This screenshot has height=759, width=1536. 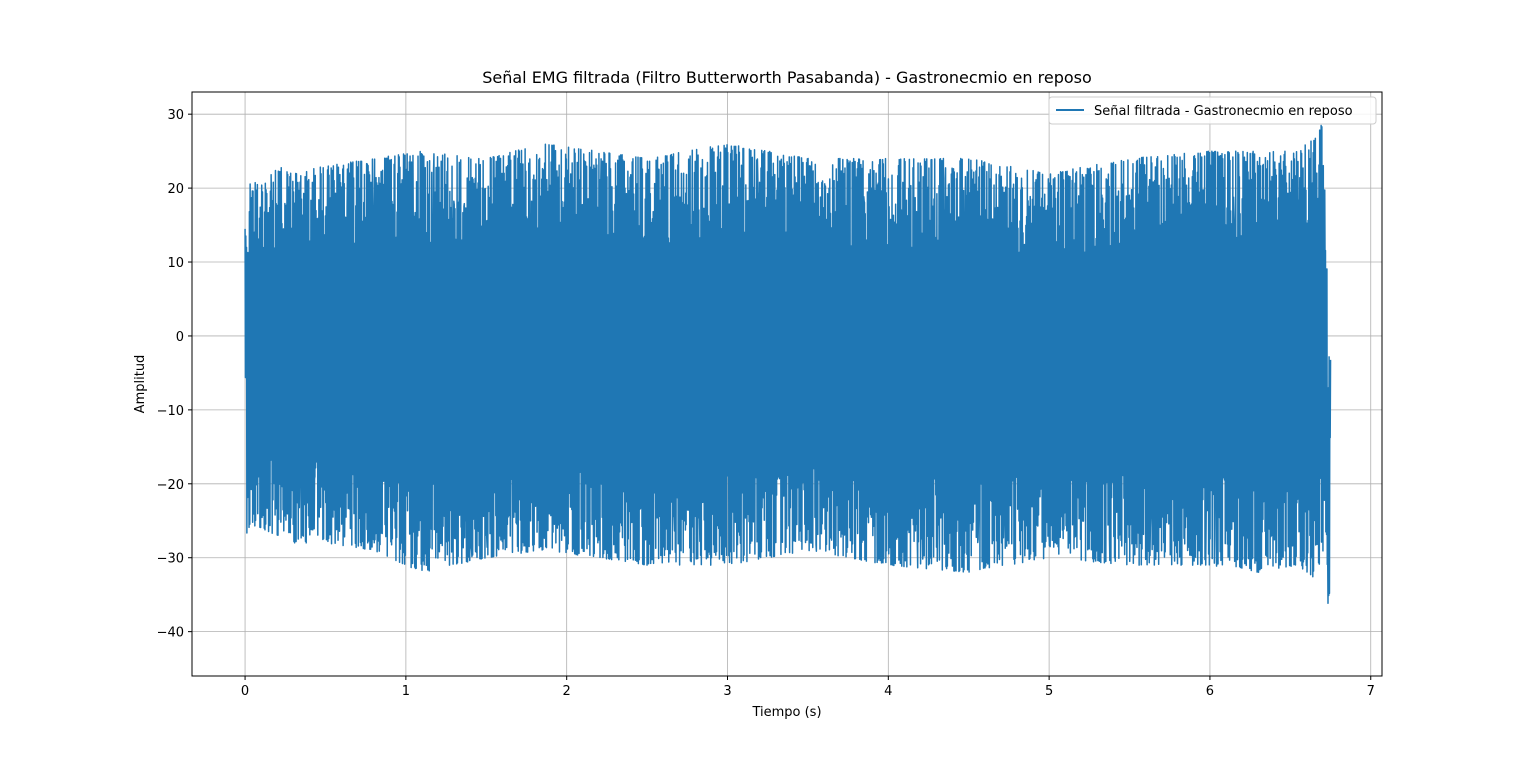 I want to click on y-axis-label: Amplitud, so click(x=140, y=384).